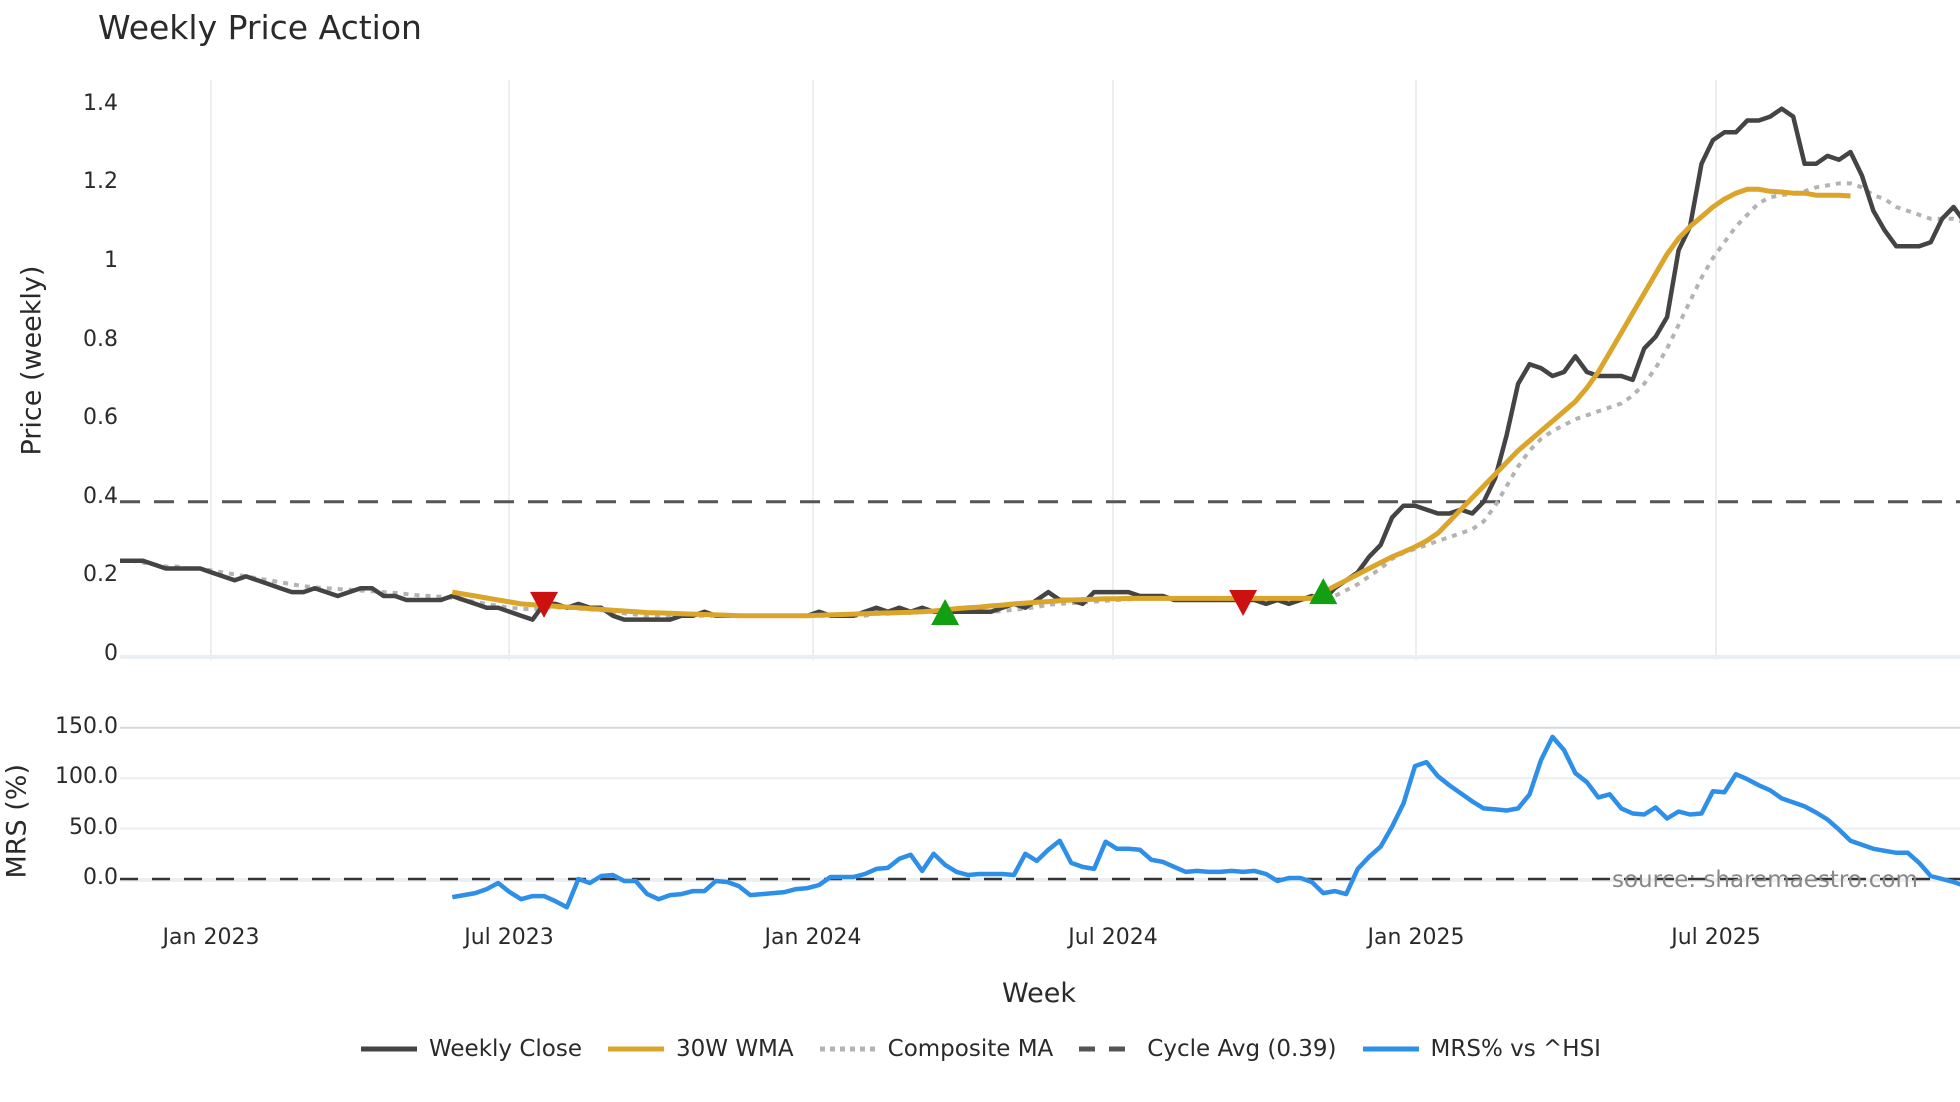 Image resolution: width=1960 pixels, height=1102 pixels. I want to click on legend-label: Weekly Close, so click(505, 1049).